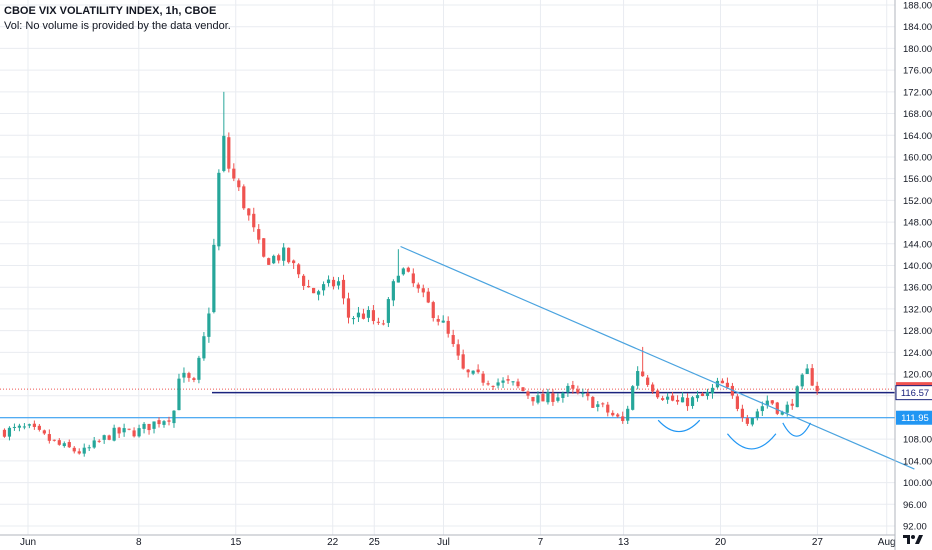  What do you see at coordinates (917, 375) in the screenshot?
I see `price-tick-label: 120.00` at bounding box center [917, 375].